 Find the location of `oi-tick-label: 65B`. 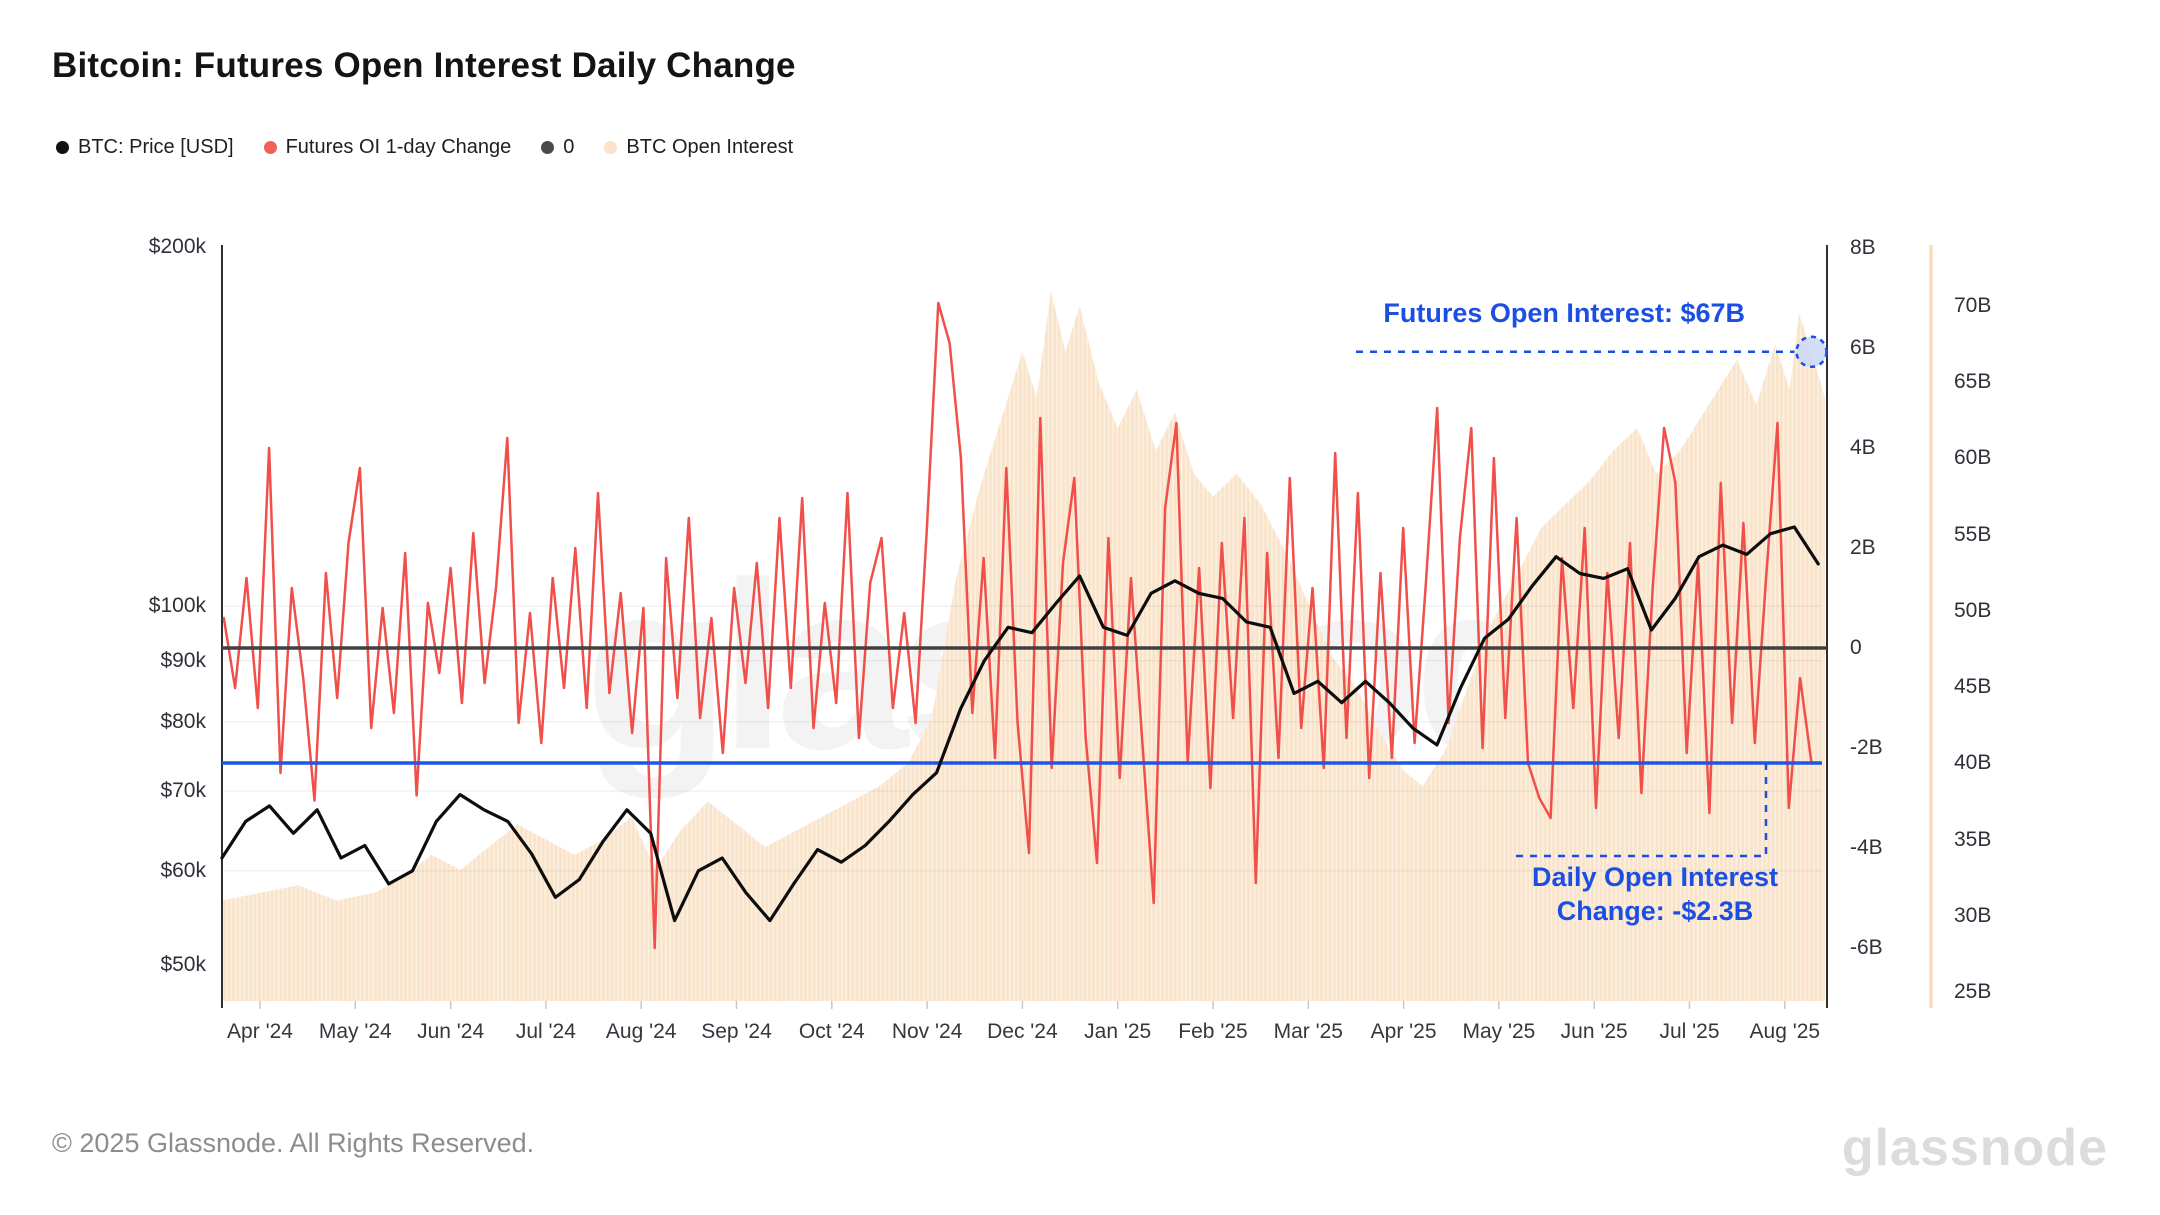

oi-tick-label: 65B is located at coordinates (1973, 382).